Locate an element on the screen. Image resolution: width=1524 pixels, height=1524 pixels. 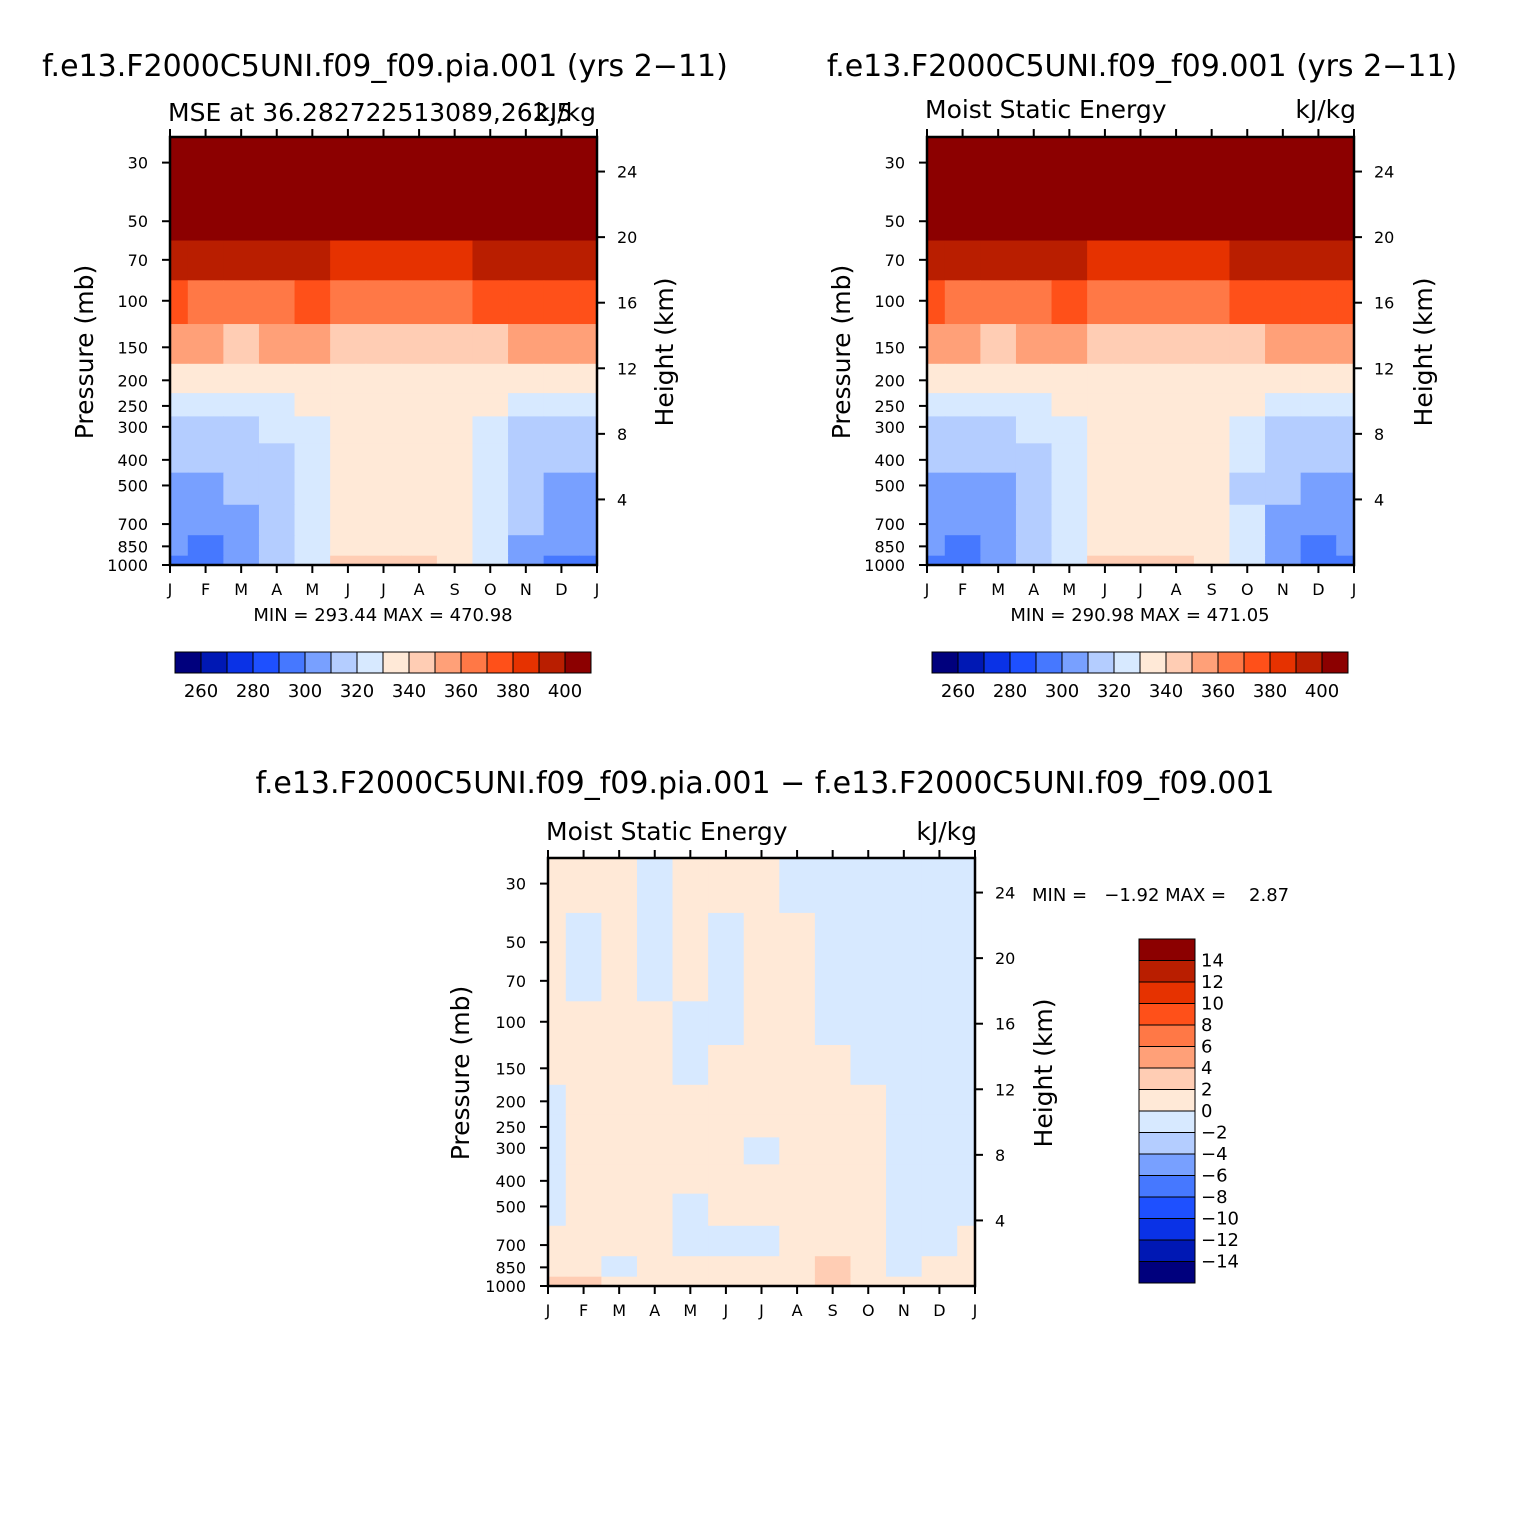
pressure-tick-label: 300 is located at coordinates (889, 427).